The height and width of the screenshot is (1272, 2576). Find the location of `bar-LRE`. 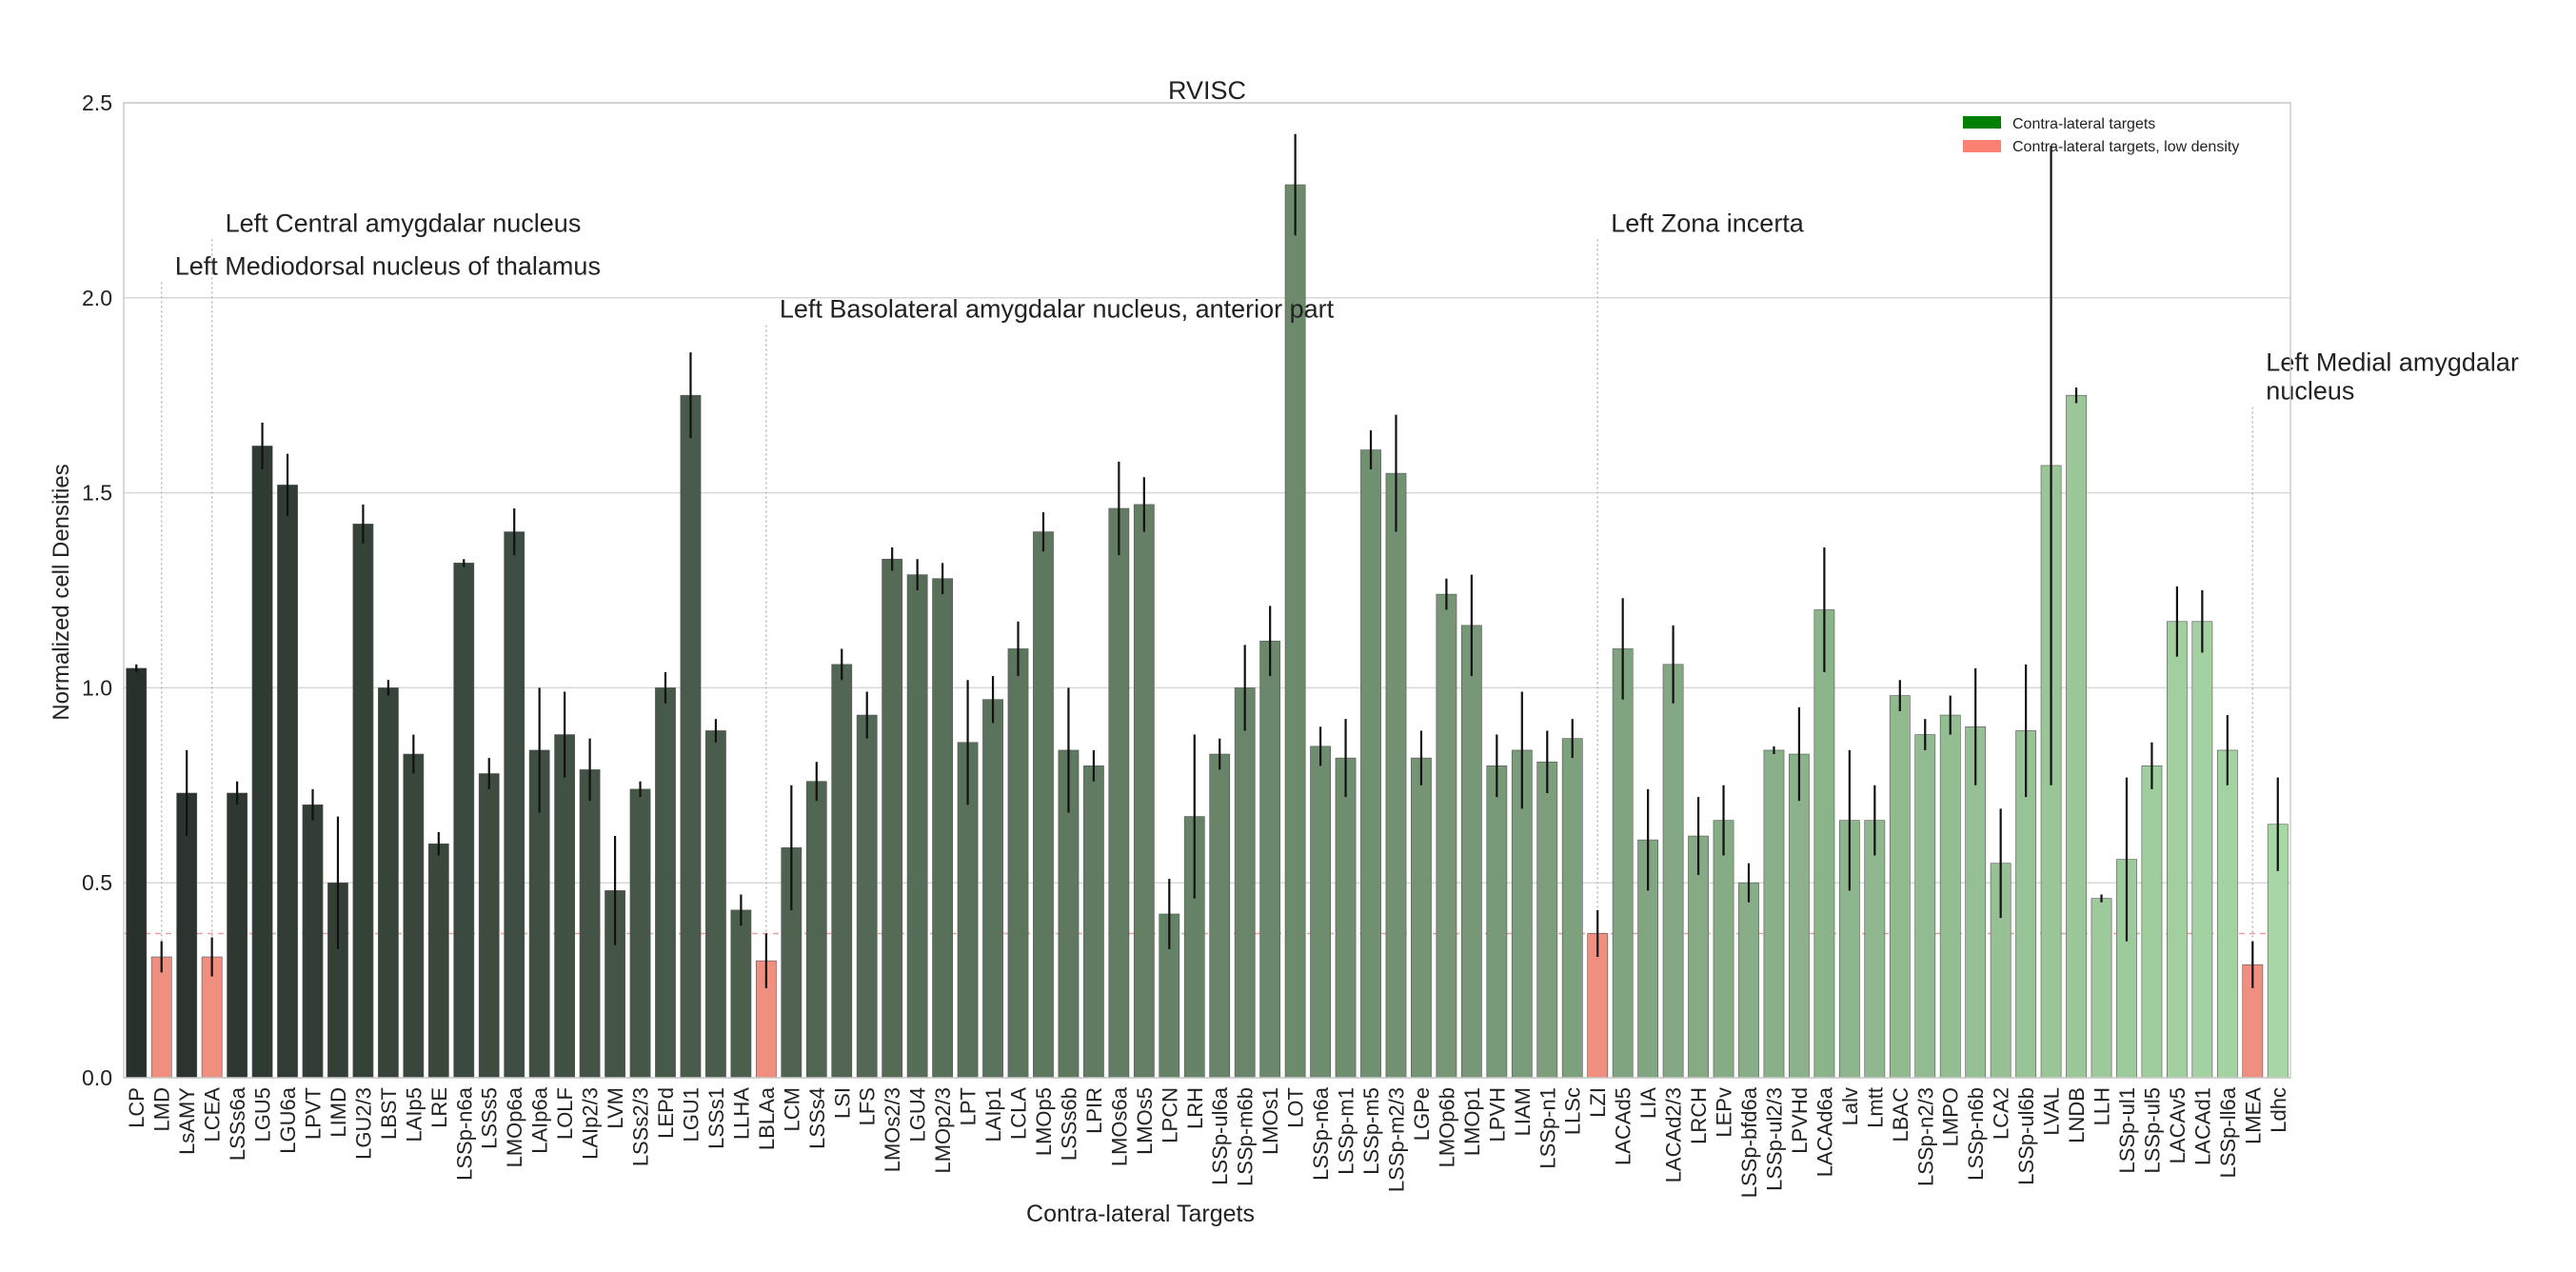

bar-LRE is located at coordinates (438, 961).